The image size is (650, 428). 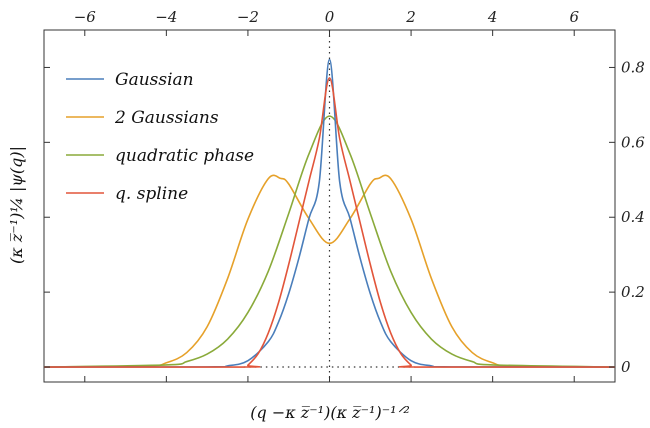 What do you see at coordinates (16, 205) in the screenshot?
I see `y-axis-label: (κ z̅⁻¹)¼ |ψ(q)|` at bounding box center [16, 205].